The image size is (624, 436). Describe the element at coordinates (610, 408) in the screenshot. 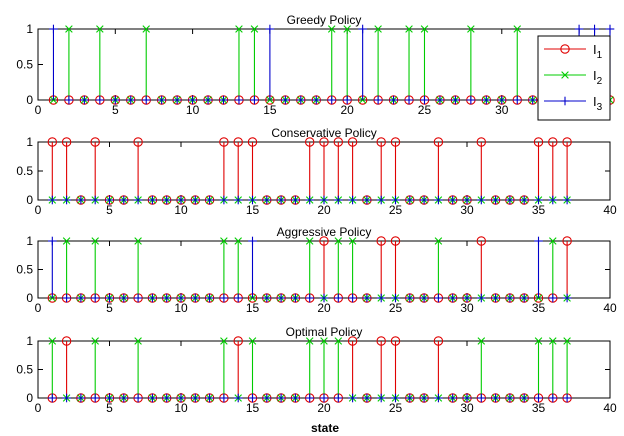

I see `x-tick-label: 40` at that location.